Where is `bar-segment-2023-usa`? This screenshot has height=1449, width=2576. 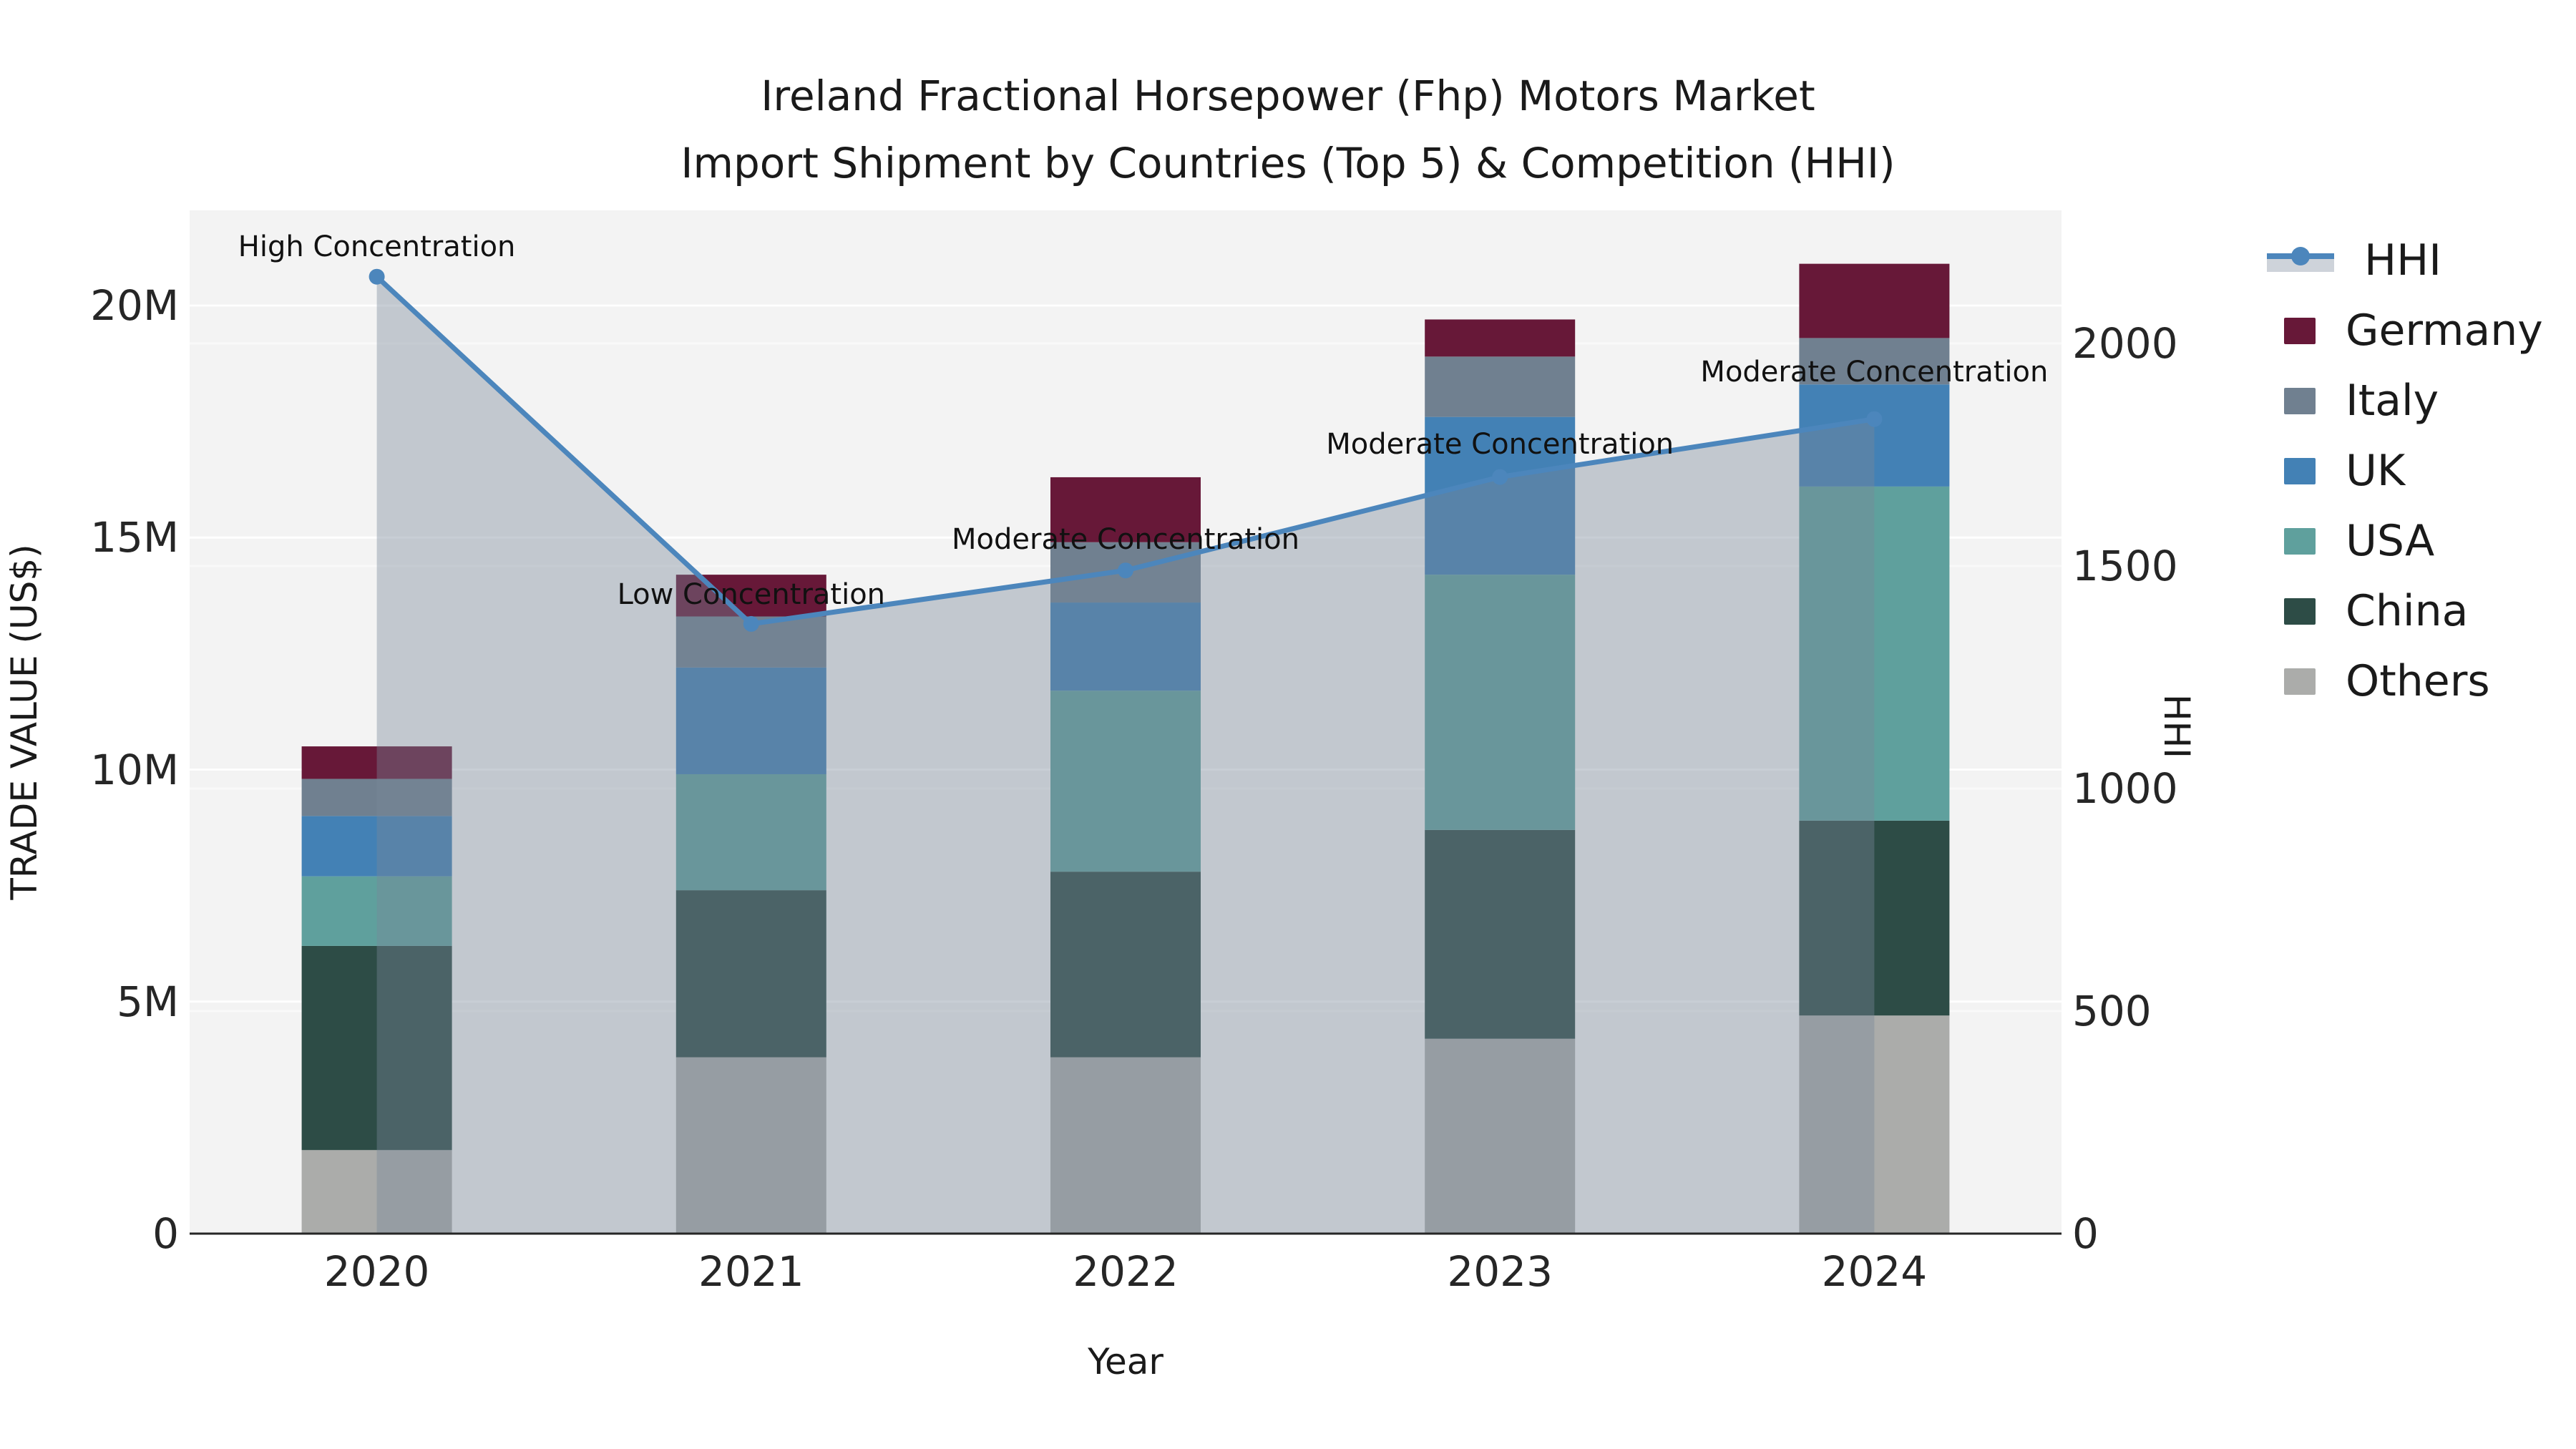 bar-segment-2023-usa is located at coordinates (1500, 702).